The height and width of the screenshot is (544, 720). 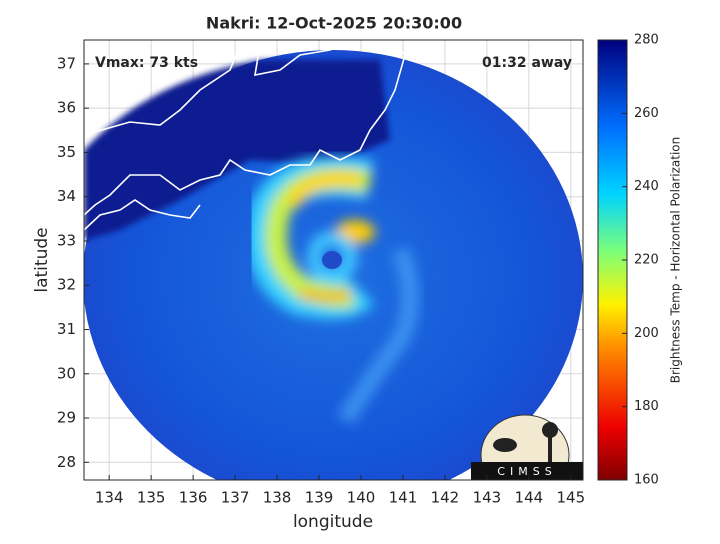 I want to click on x-tick-label: 143, so click(x=487, y=498).